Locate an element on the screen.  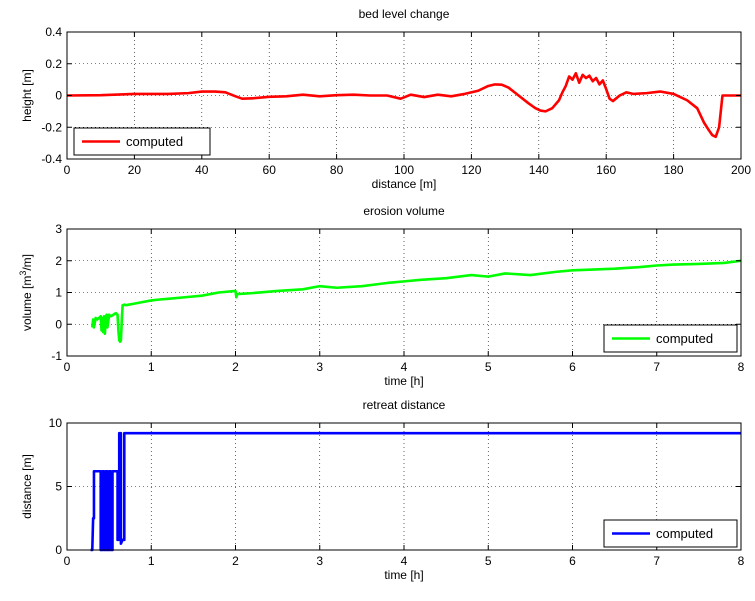
y-tick-label: -0.2 is located at coordinates (51, 127).